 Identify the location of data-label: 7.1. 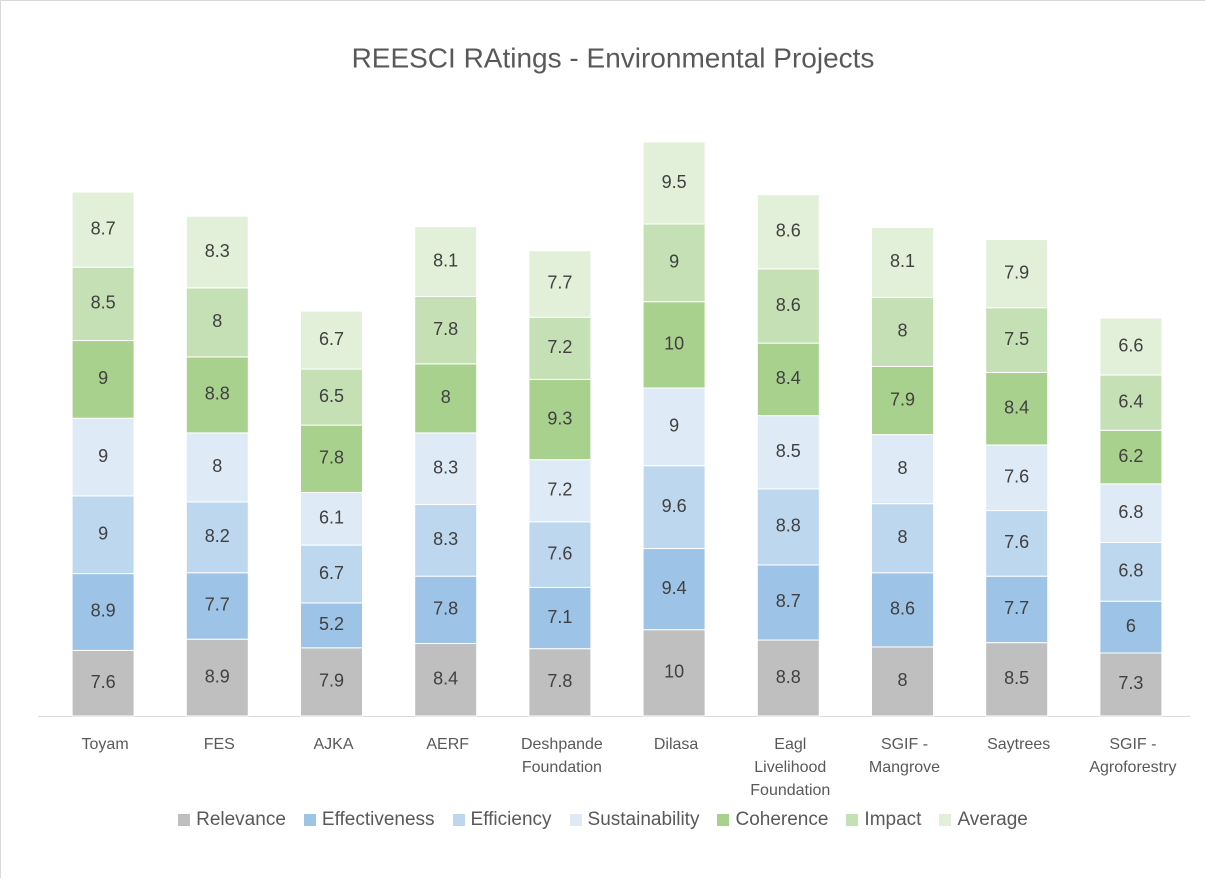
(559, 617).